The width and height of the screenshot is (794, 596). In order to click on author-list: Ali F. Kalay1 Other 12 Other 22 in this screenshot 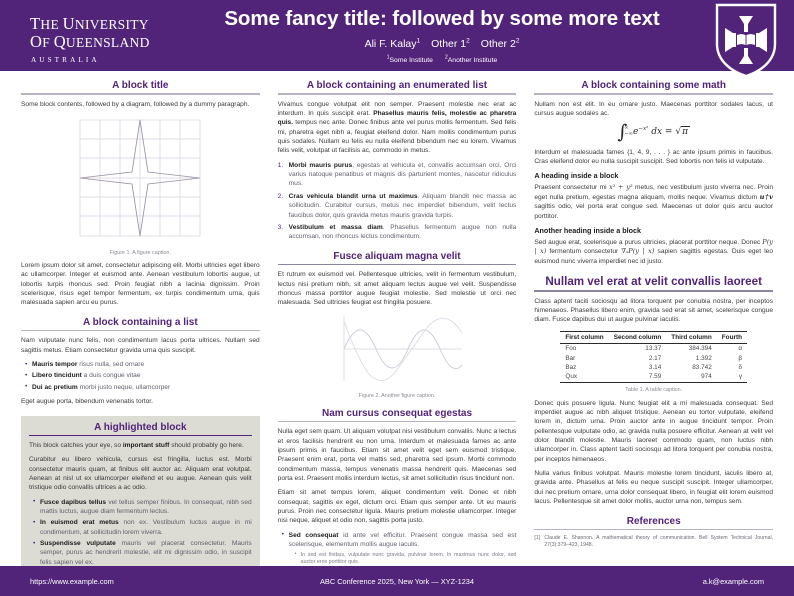, I will do `click(442, 44)`.